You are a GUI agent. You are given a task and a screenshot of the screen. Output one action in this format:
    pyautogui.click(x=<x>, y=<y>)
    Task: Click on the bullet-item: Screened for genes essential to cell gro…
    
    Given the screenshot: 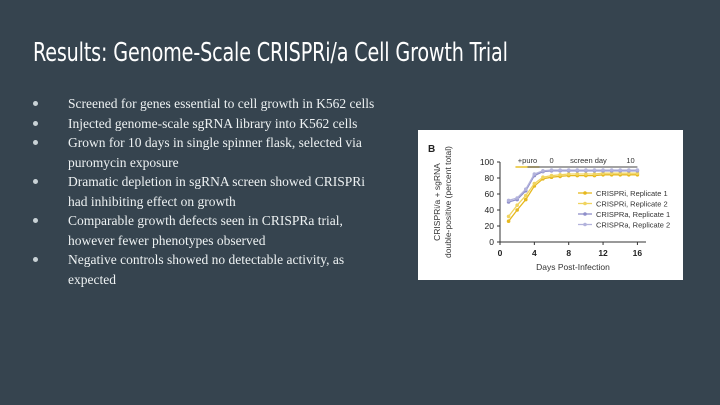 What is the action you would take?
    pyautogui.click(x=206, y=104)
    